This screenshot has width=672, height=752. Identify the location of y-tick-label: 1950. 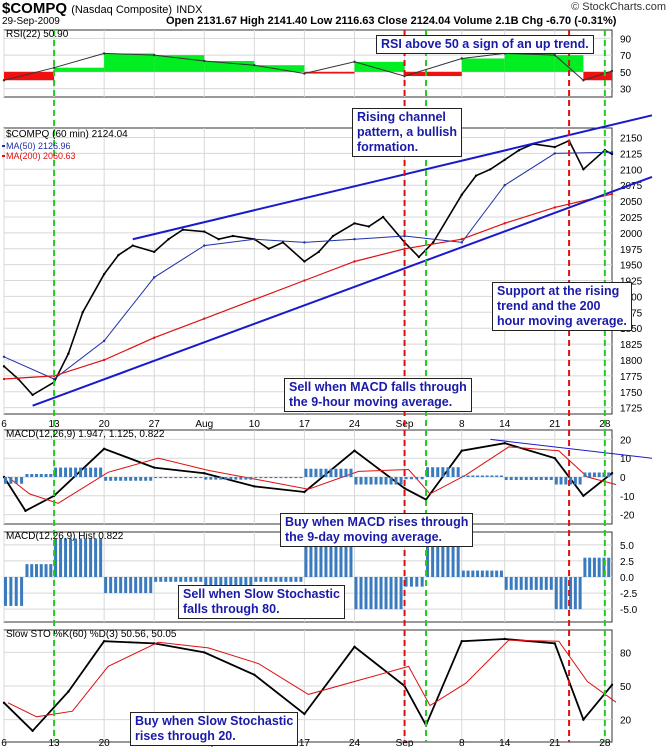
(631, 266).